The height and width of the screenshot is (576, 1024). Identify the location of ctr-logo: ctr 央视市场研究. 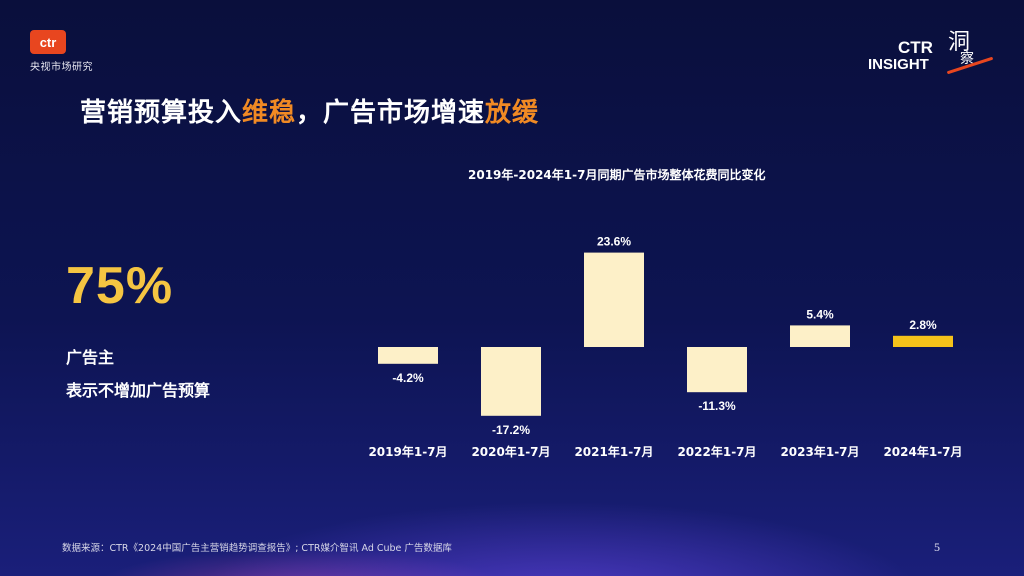
(61, 51).